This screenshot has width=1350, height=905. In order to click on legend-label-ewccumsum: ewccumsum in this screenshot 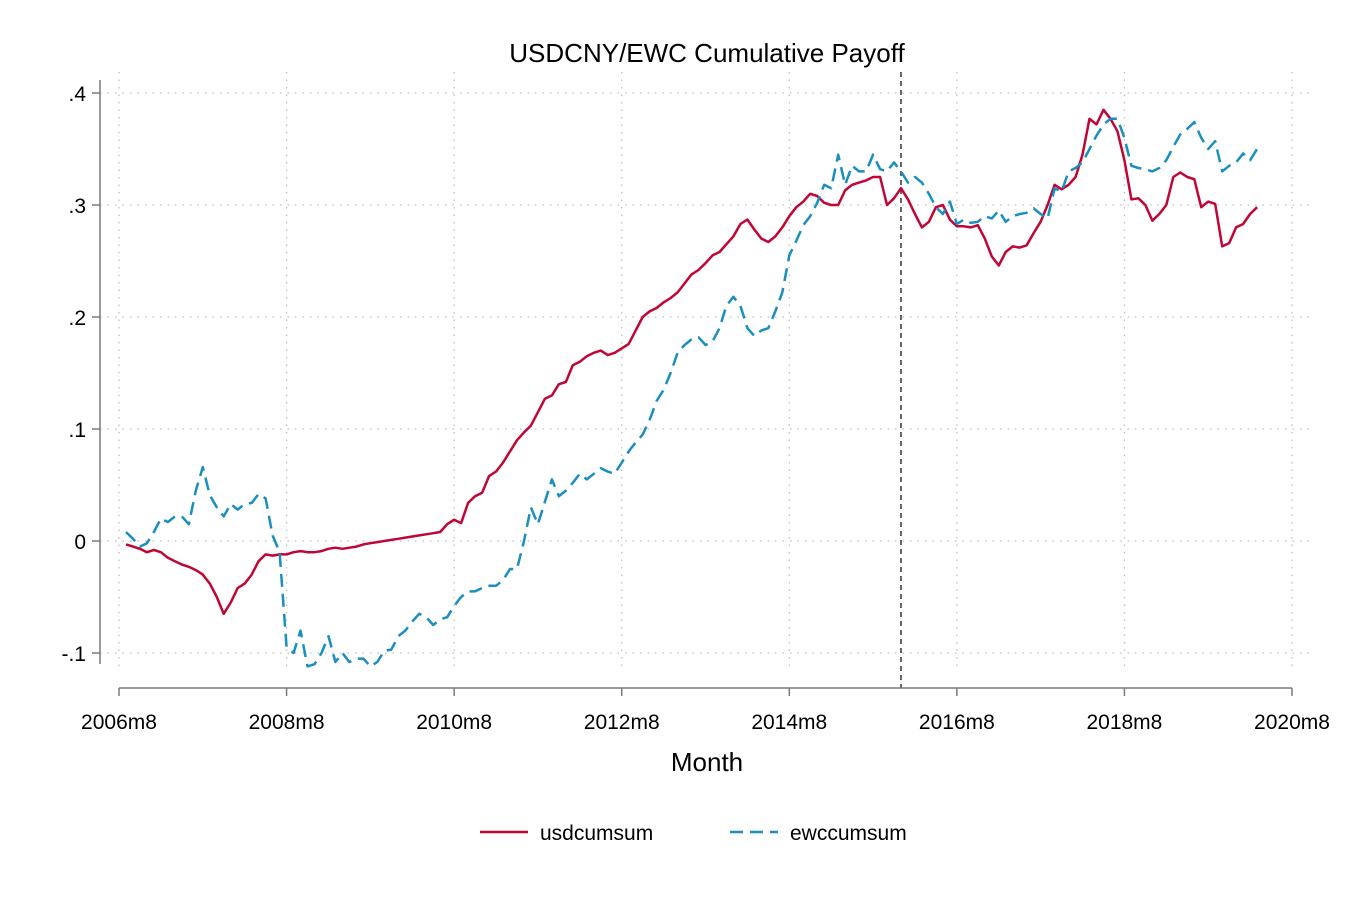, I will do `click(848, 833)`.